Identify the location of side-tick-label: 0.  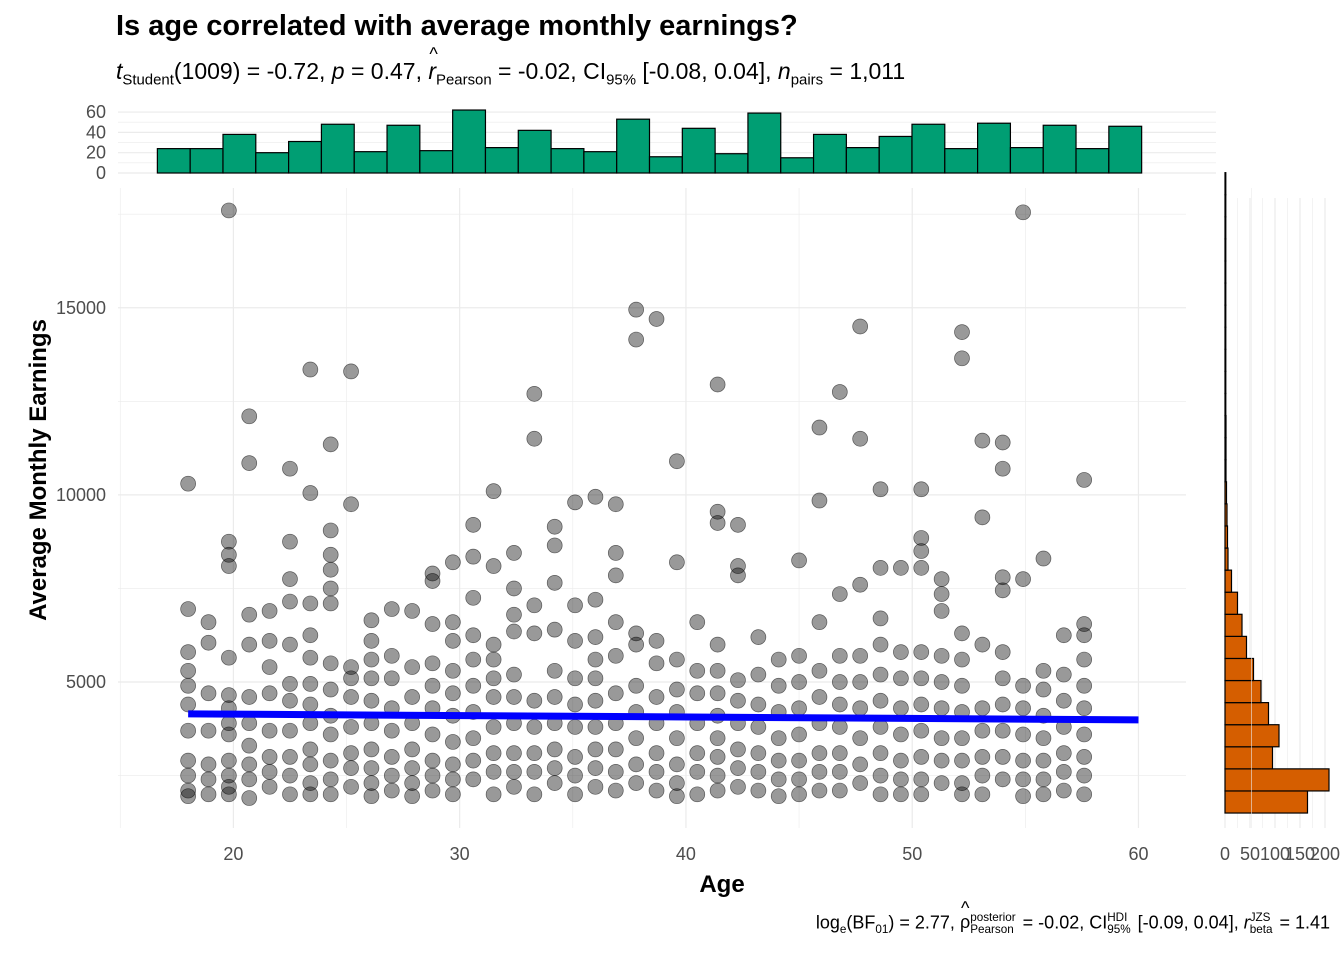
(1225, 854).